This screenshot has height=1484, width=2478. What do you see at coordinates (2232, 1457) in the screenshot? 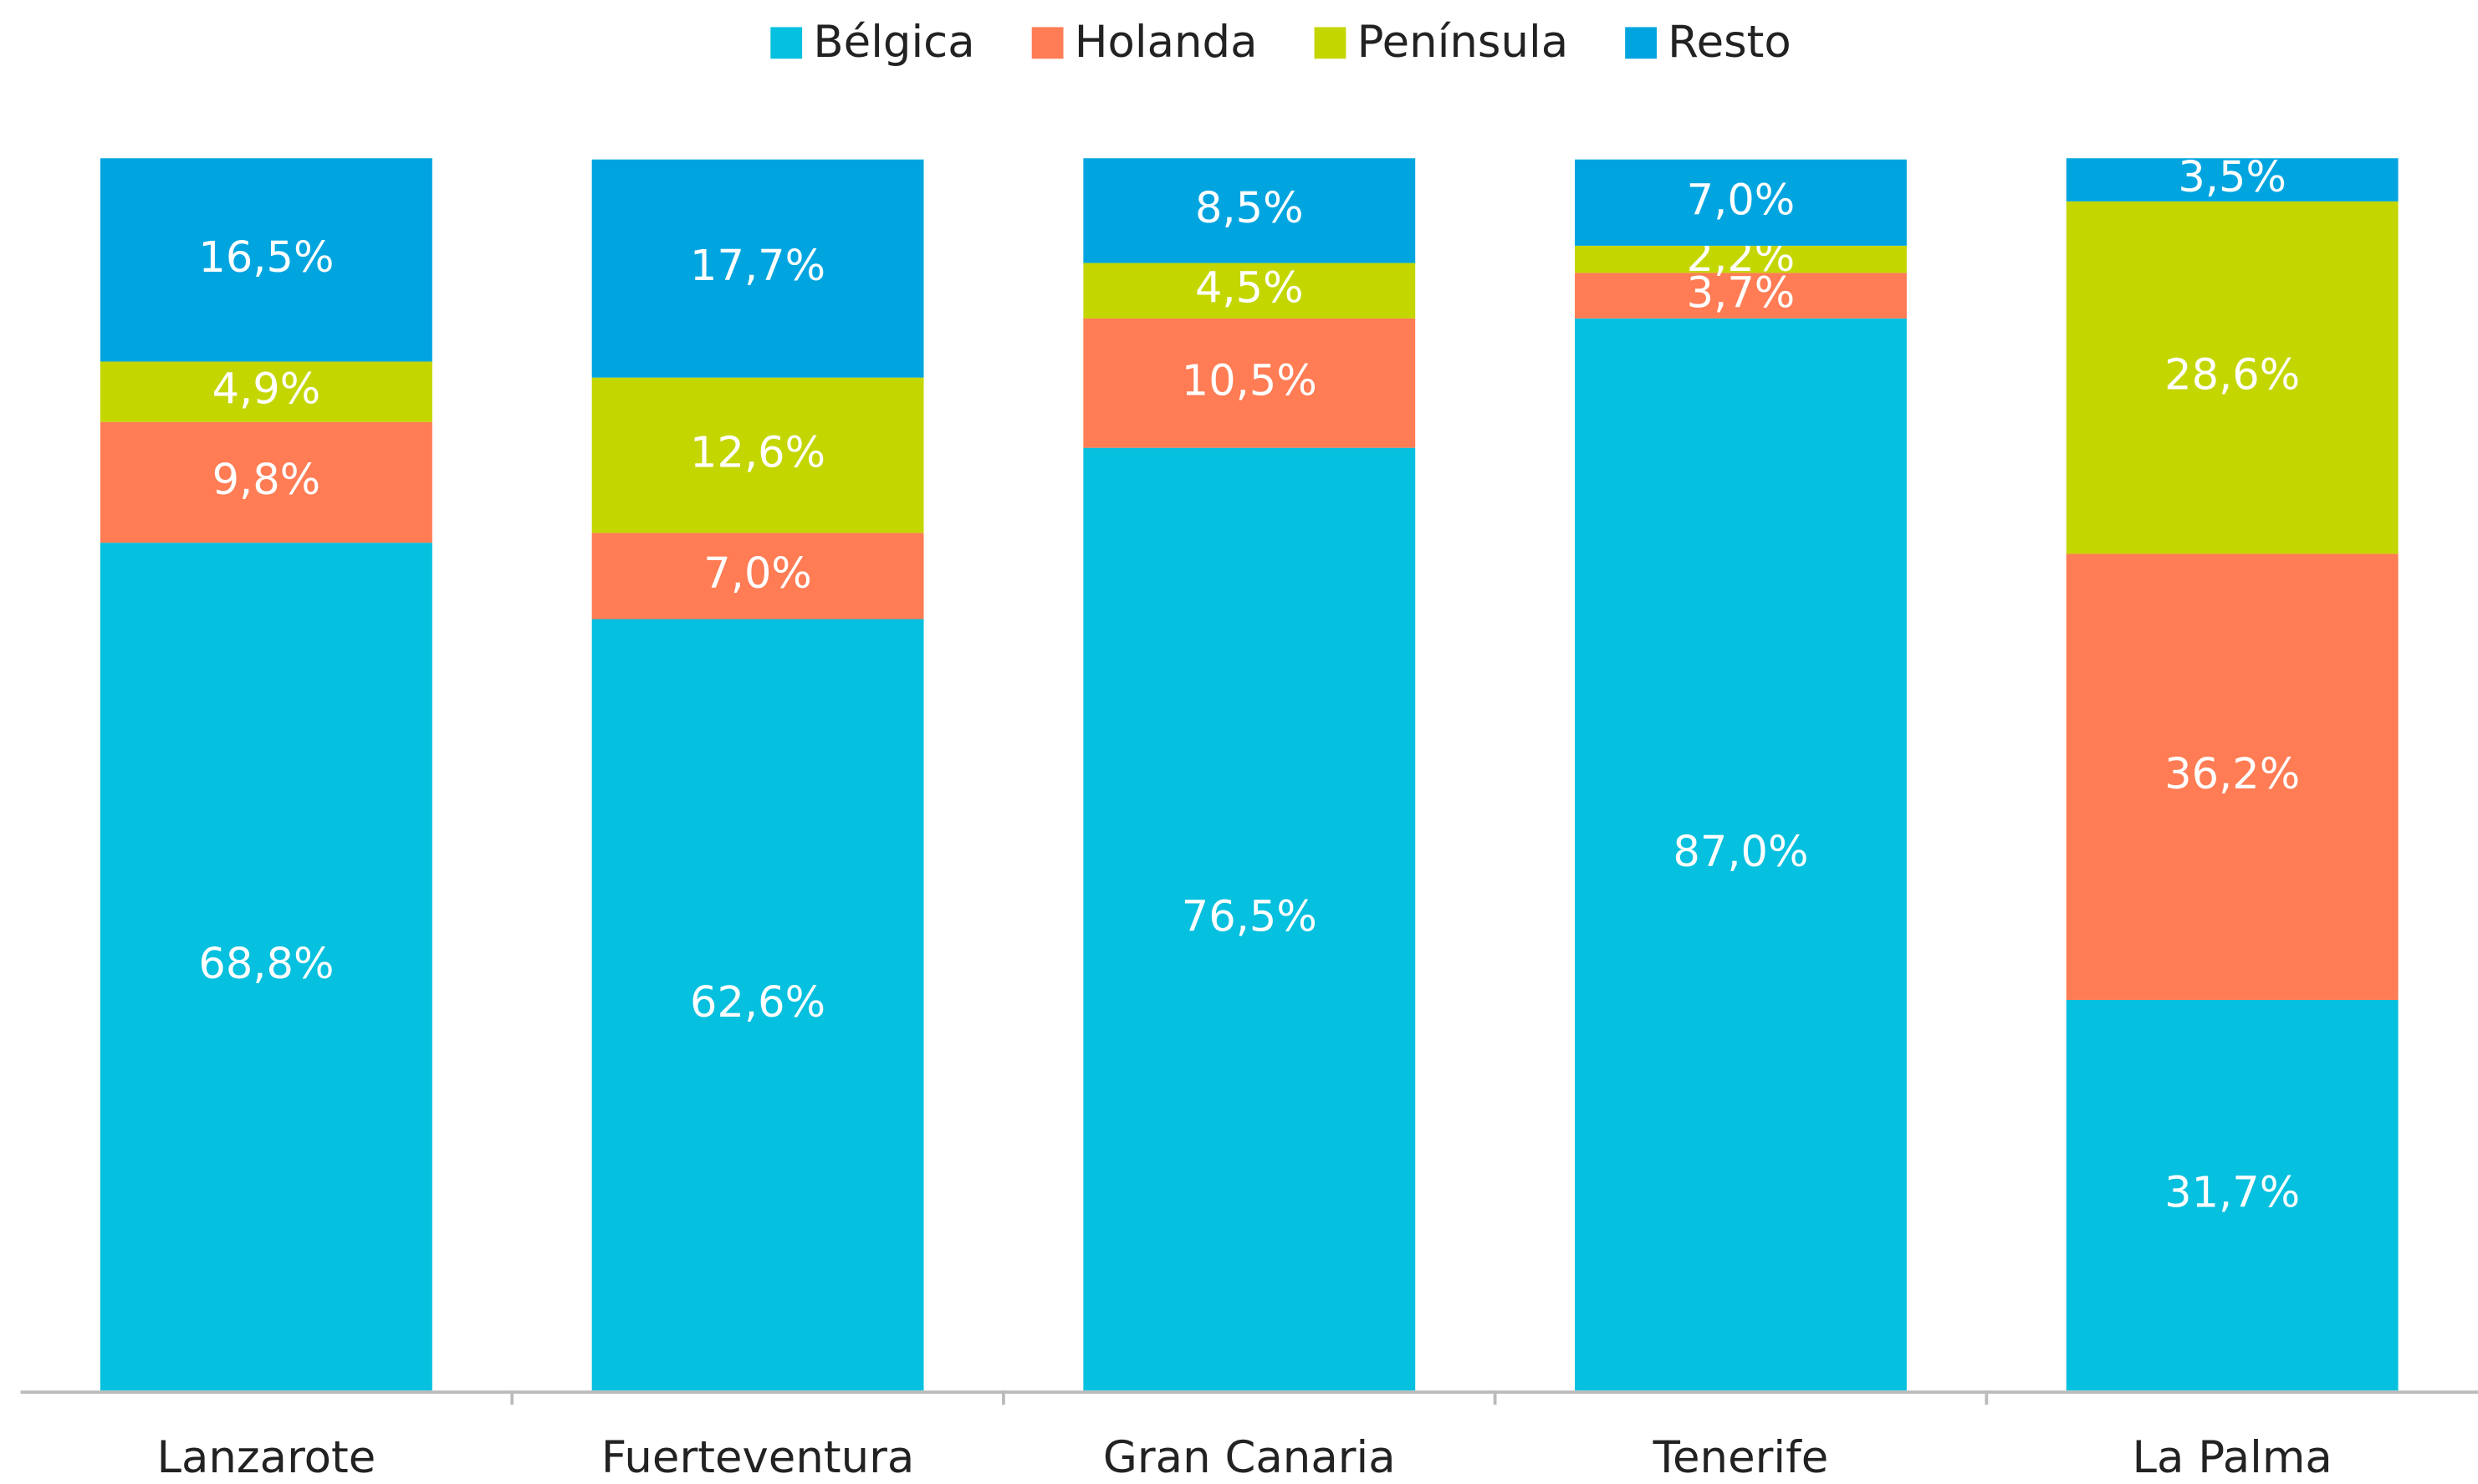
I see `x-tick-label: La Palma` at bounding box center [2232, 1457].